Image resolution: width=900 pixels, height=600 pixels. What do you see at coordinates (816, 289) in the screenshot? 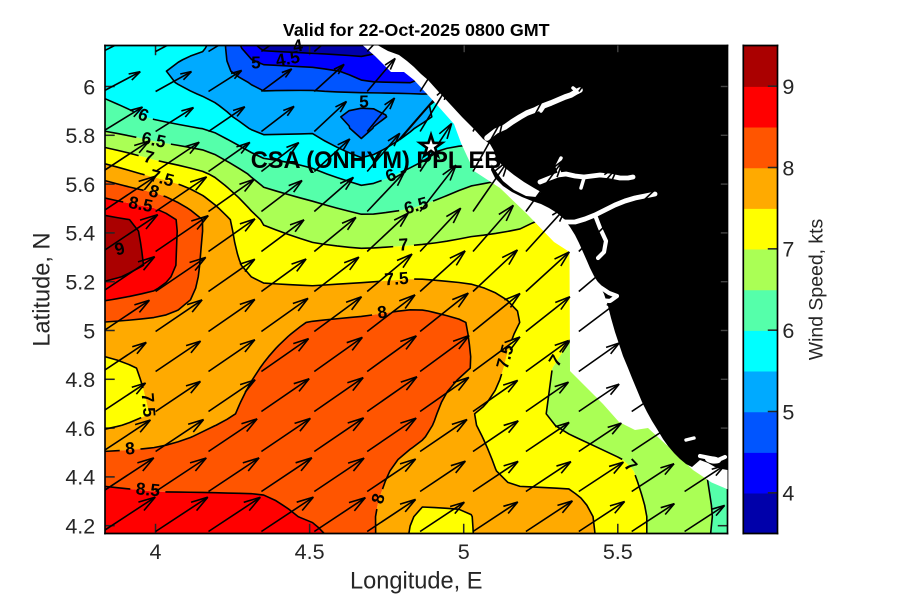
I see `svg-text: Wind Speed, kts` at bounding box center [816, 289].